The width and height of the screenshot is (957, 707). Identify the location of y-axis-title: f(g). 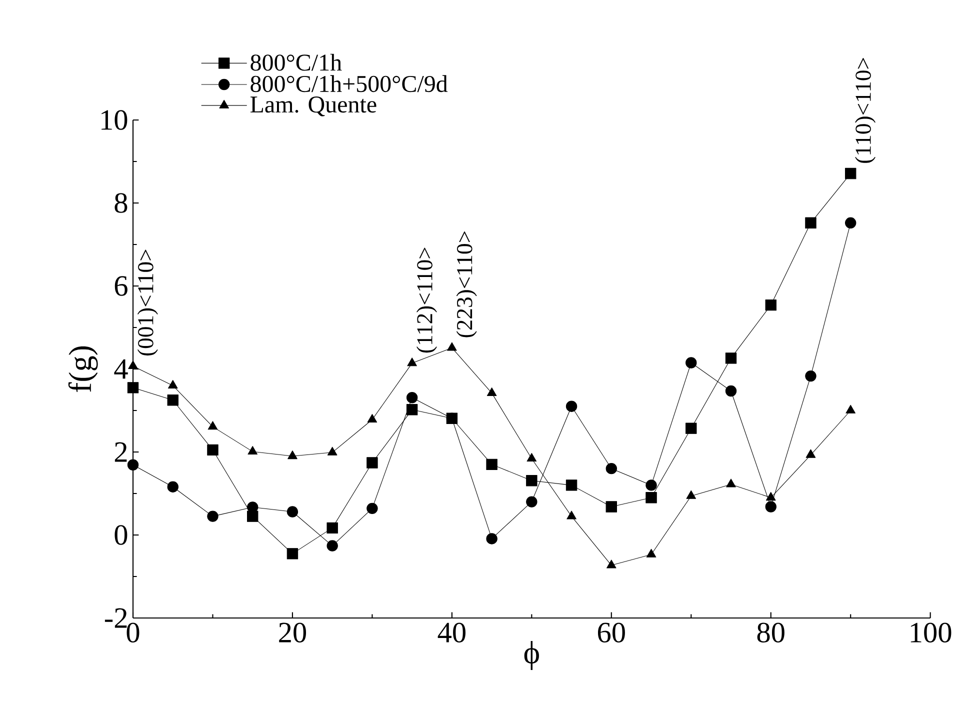
(83, 369).